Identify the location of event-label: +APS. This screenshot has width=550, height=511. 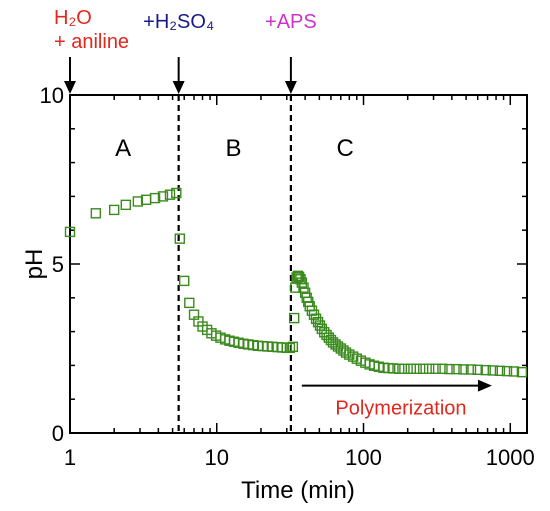
(291, 22).